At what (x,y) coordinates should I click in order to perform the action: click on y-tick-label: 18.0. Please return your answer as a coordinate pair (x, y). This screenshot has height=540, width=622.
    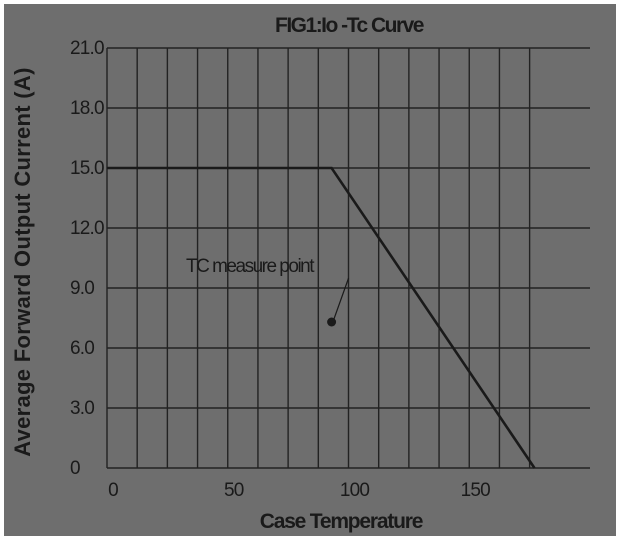
    Looking at the image, I should click on (87, 108).